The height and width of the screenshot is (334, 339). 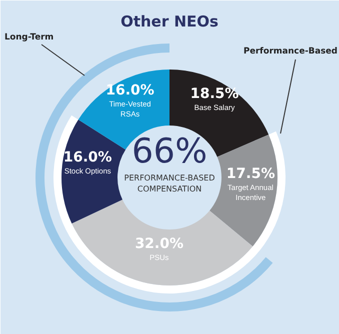 I want to click on text: PERFORMANCE-BASED COMPENSATION, so click(x=169, y=184).